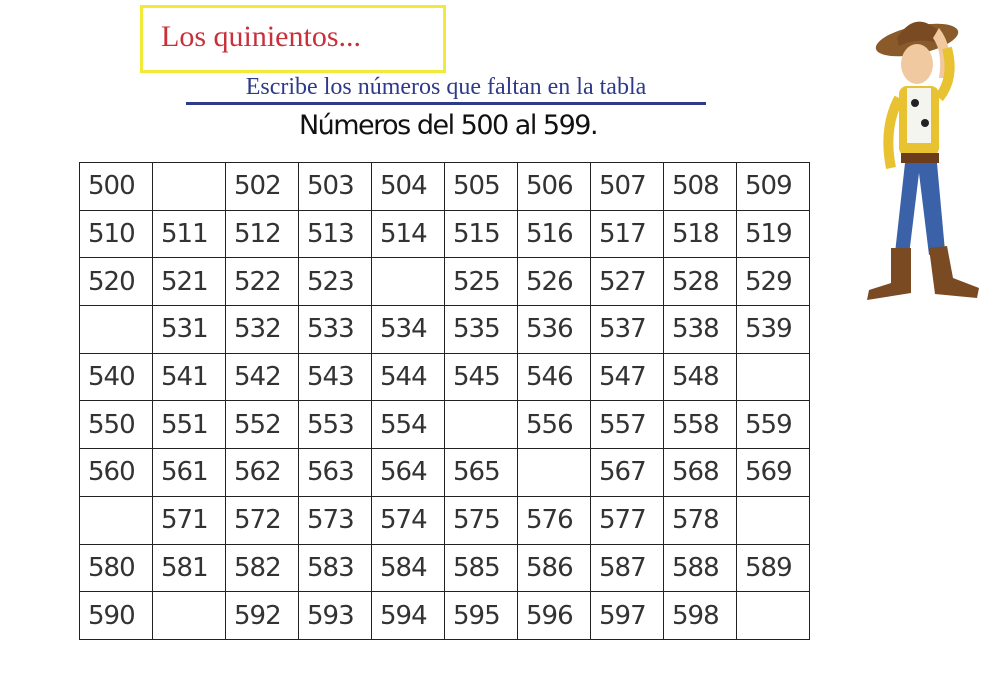 The image size is (1000, 677). What do you see at coordinates (773, 234) in the screenshot?
I see `number-cell: 519` at bounding box center [773, 234].